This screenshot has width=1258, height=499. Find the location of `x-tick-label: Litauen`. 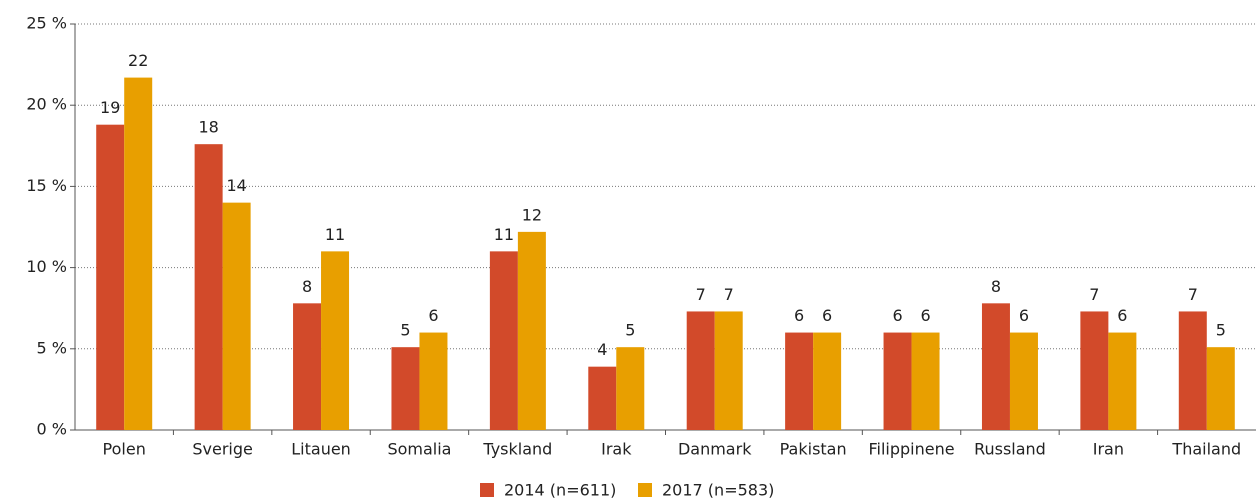

x-tick-label: Litauen is located at coordinates (321, 449).